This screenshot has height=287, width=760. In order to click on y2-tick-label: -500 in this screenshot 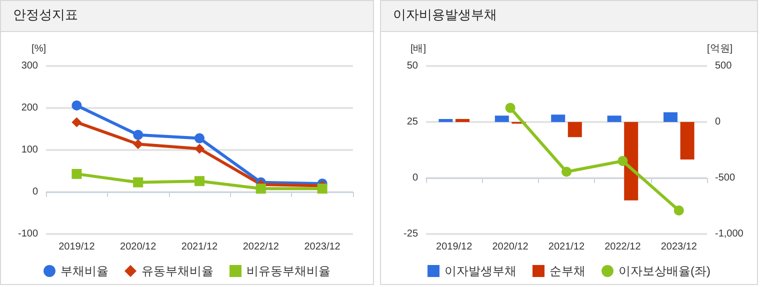, I will do `click(725, 178)`.